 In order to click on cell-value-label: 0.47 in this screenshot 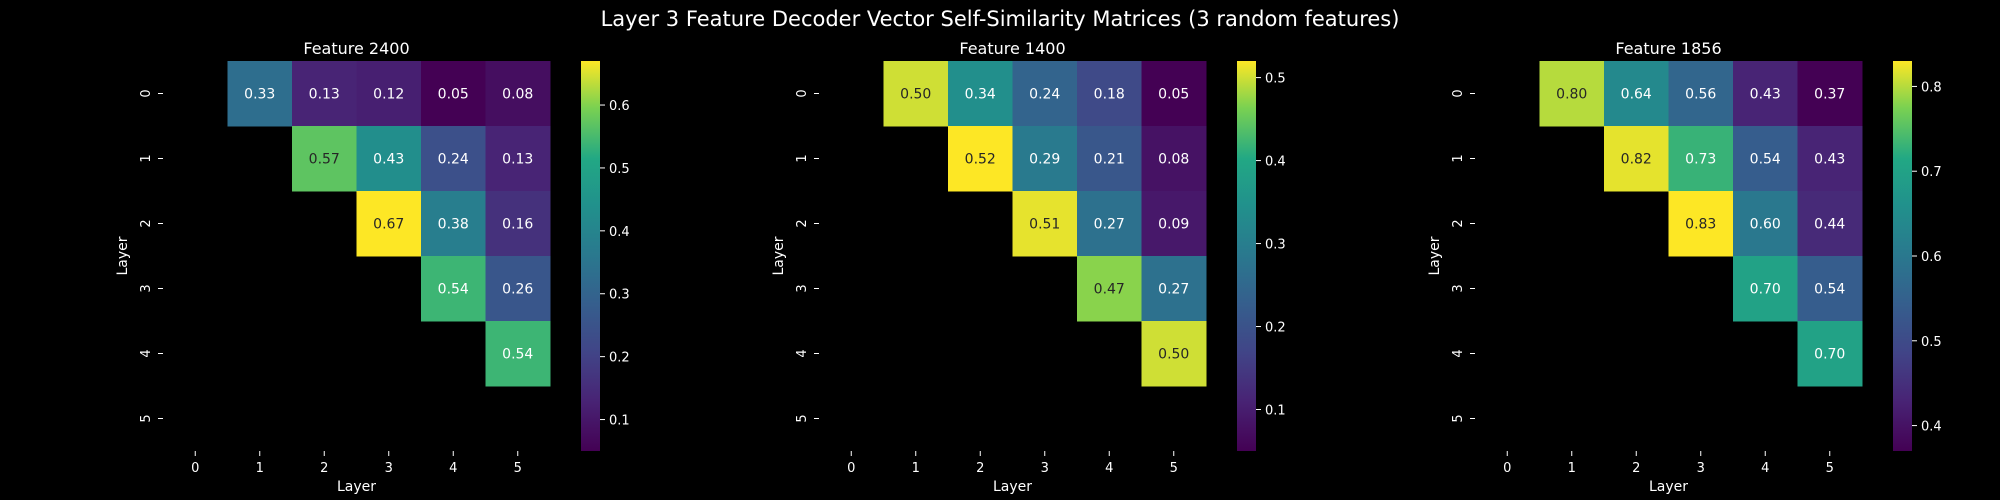, I will do `click(1109, 290)`.